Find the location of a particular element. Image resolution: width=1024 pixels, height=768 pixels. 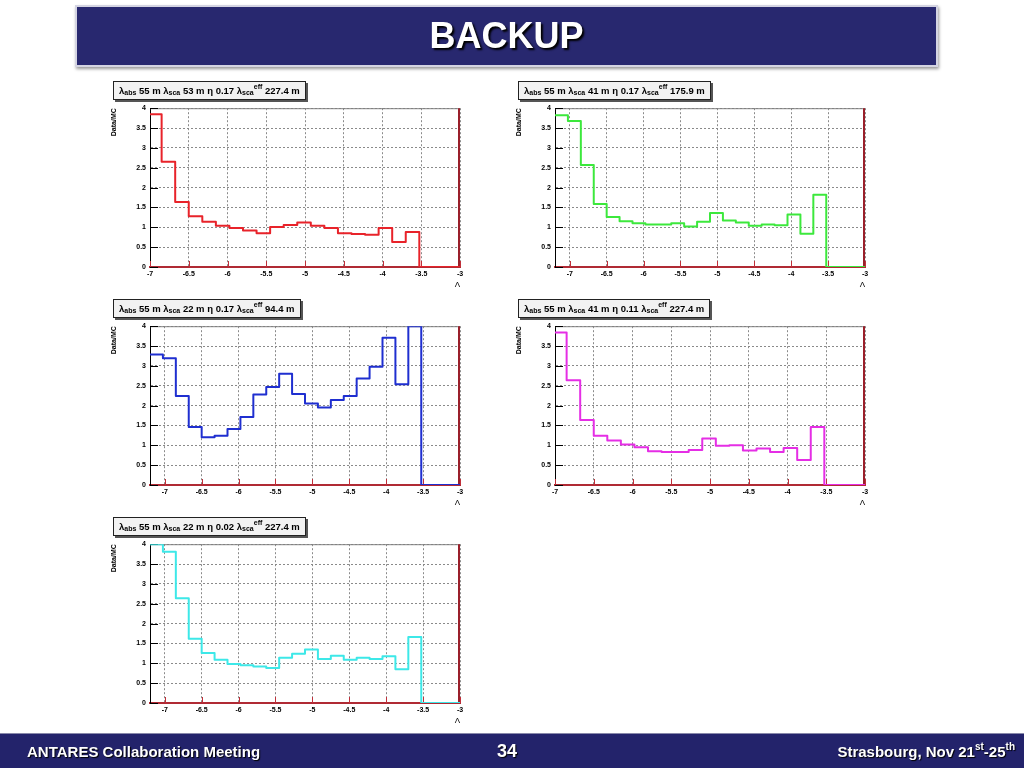

text: 34 is located at coordinates (507, 751).